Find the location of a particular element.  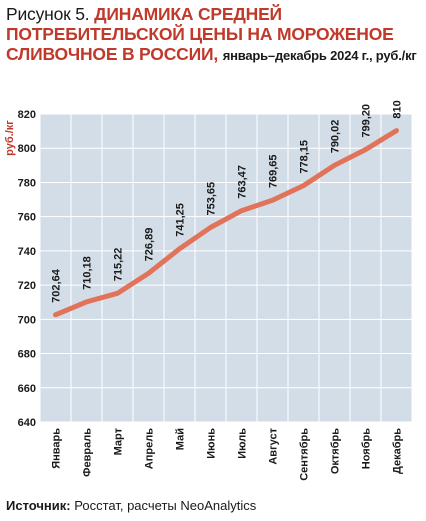

y-tick-label: 660 is located at coordinates (27, 389).